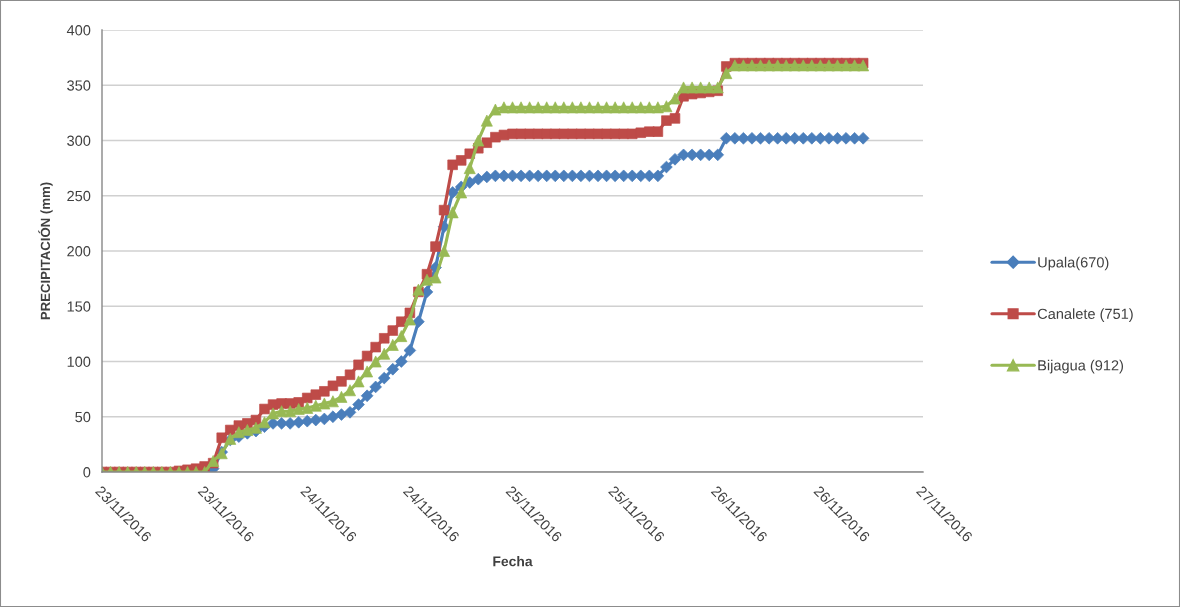 The image size is (1180, 607). What do you see at coordinates (79, 196) in the screenshot?
I see `y-tick-label: 250` at bounding box center [79, 196].